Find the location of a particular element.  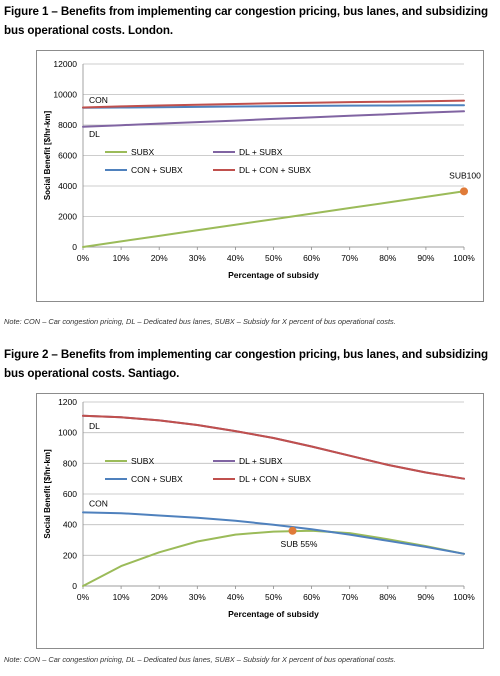

y-tick-label: 12000 is located at coordinates (65, 64).